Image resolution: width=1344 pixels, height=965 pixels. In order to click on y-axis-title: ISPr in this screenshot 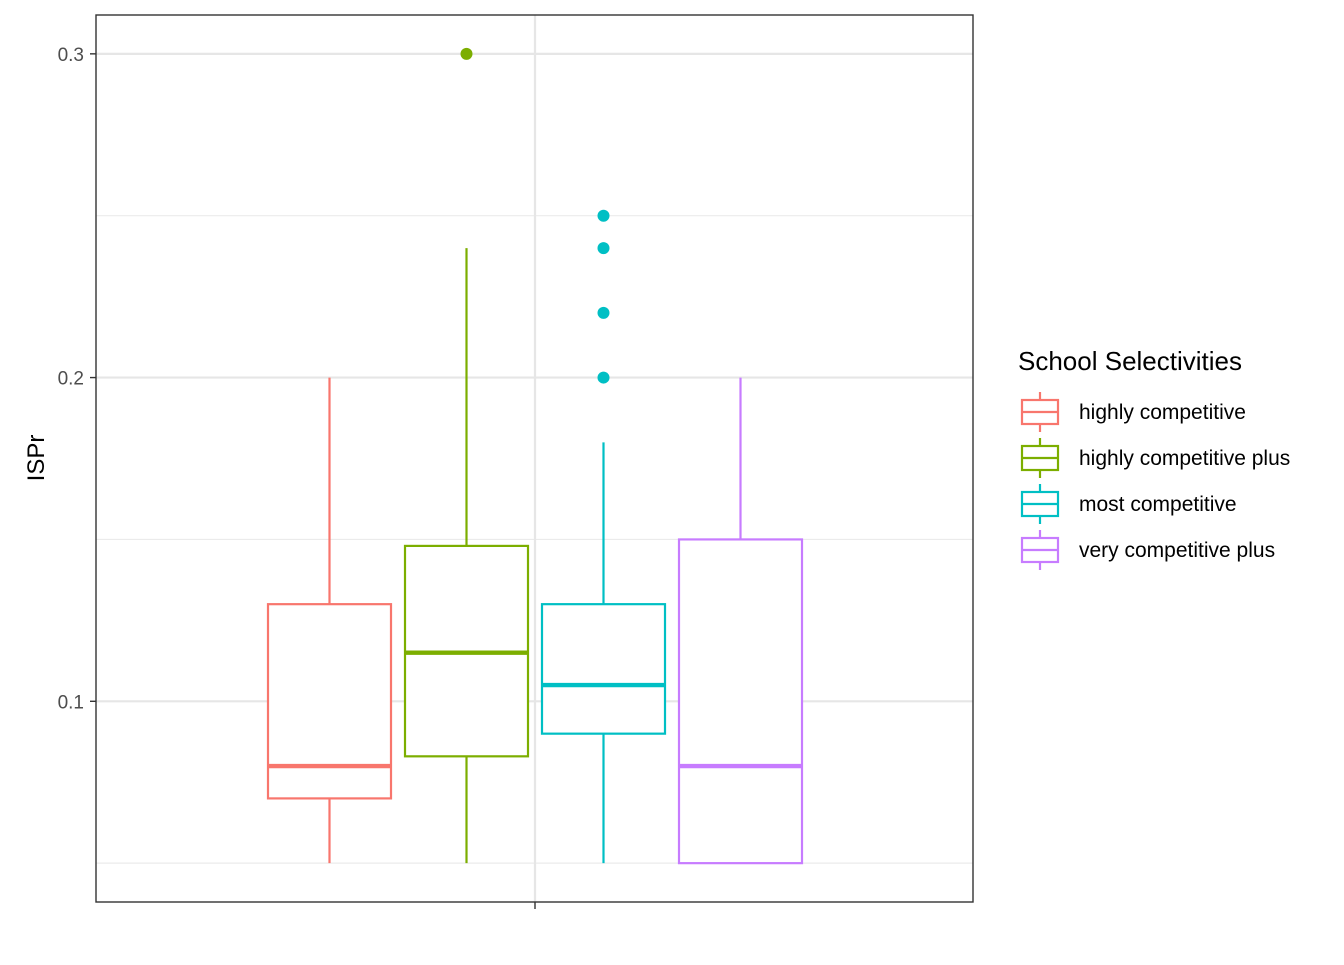, I will do `click(36, 458)`.